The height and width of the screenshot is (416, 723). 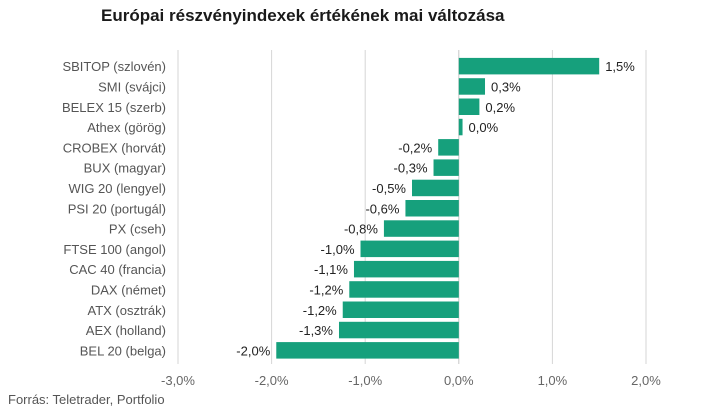 I want to click on category-label: AEX (holland), so click(x=126, y=330).